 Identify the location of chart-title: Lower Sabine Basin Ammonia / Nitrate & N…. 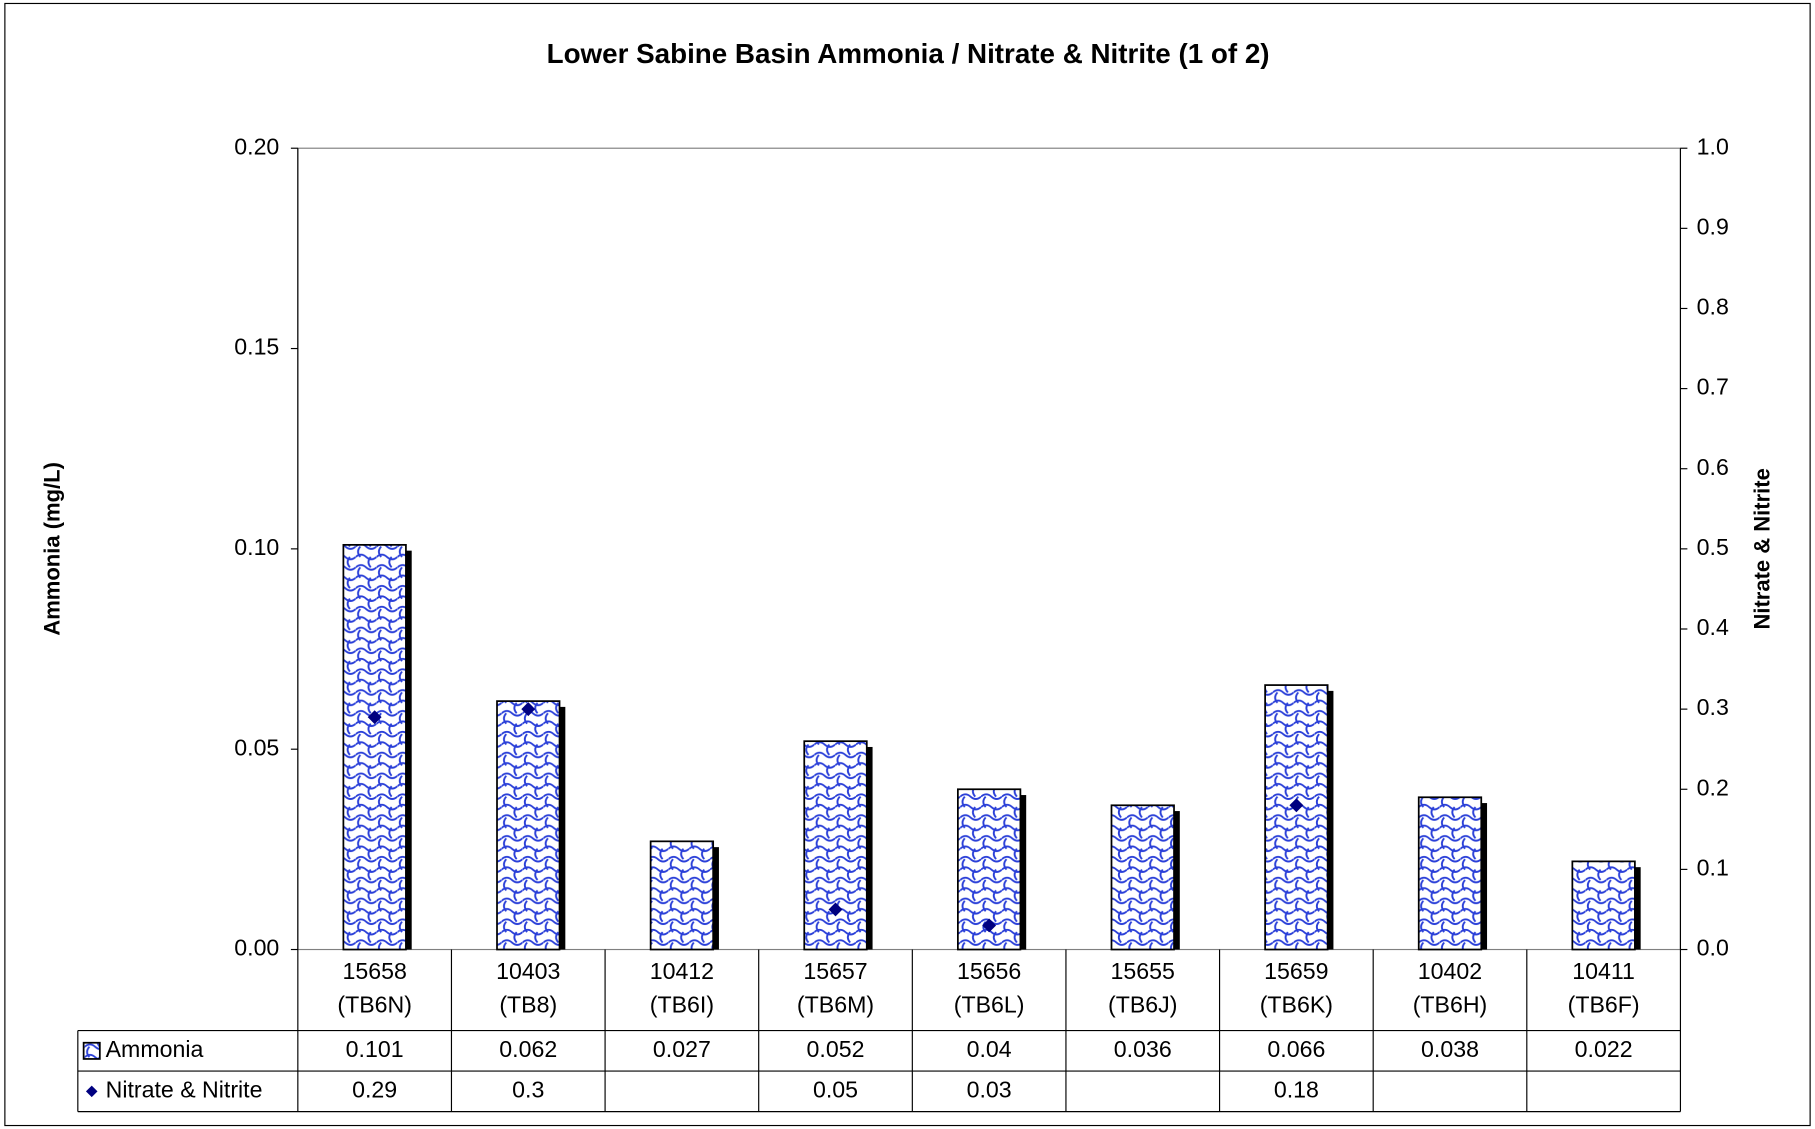
(908, 53).